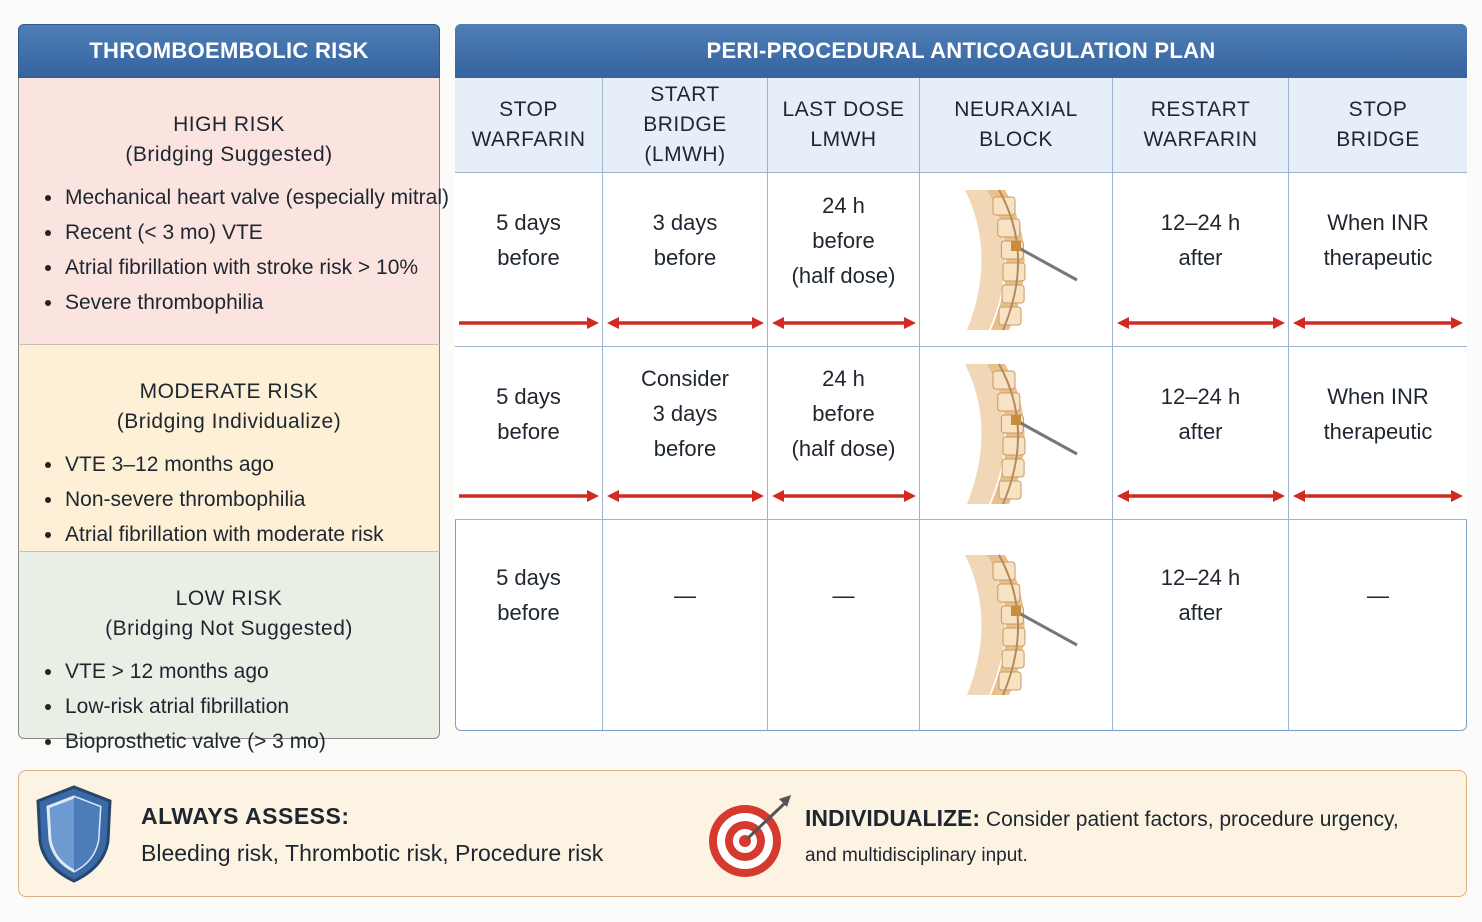  I want to click on plan-header: PERI-PROCEDURAL ANTICOAGULATION PLAN, so click(961, 51).